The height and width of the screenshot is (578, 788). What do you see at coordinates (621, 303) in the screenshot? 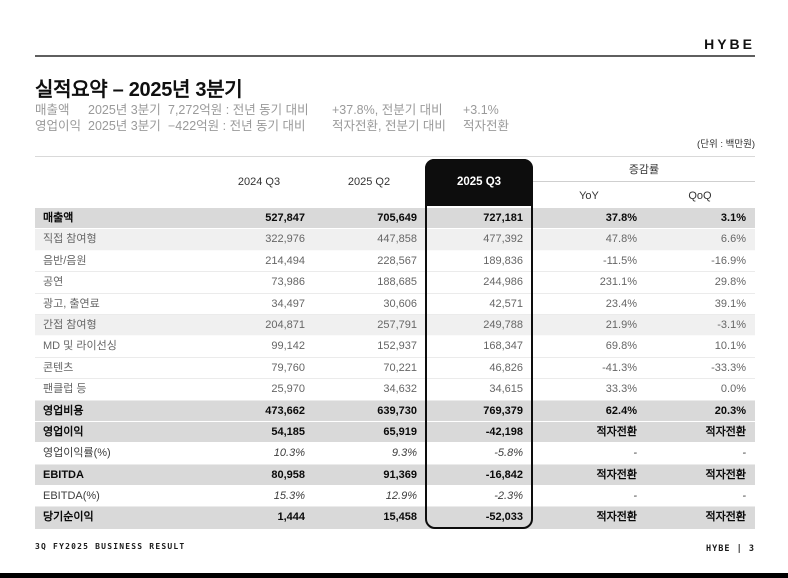
I see `cell-yoy: 23.4%` at bounding box center [621, 303].